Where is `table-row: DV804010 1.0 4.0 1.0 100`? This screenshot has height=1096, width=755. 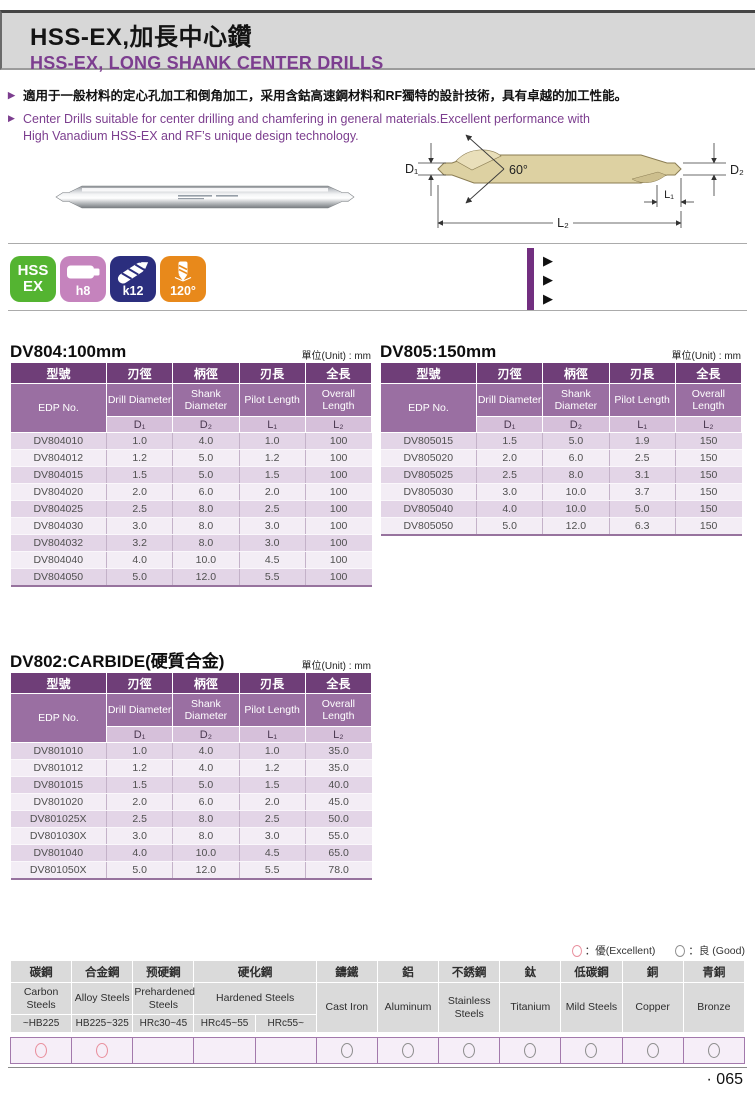
table-row: DV804010 1.0 4.0 1.0 100 is located at coordinates (191, 441).